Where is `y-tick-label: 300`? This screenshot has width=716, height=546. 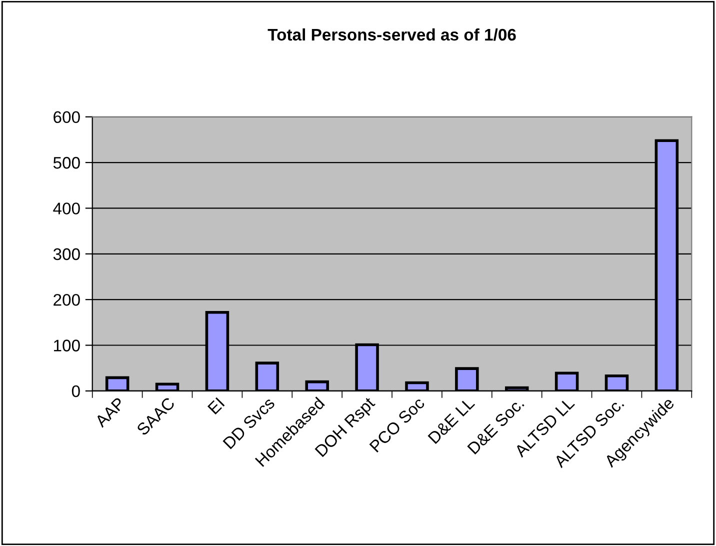 y-tick-label: 300 is located at coordinates (66, 254).